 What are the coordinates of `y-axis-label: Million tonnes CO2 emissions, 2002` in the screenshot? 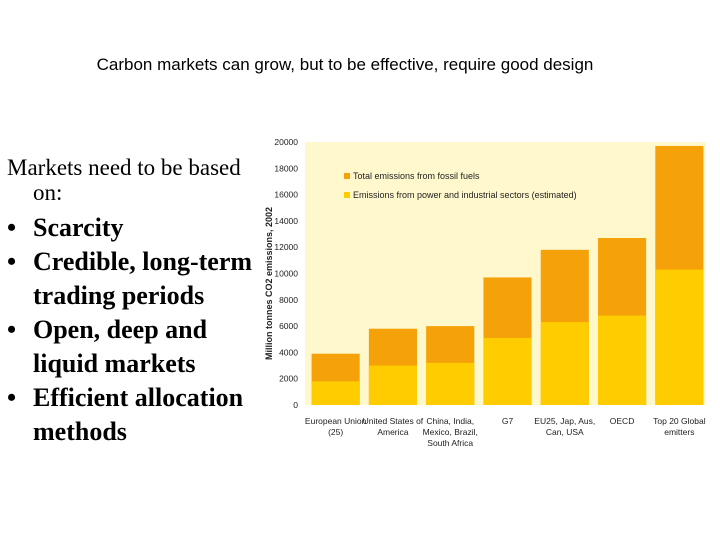 It's located at (269, 283).